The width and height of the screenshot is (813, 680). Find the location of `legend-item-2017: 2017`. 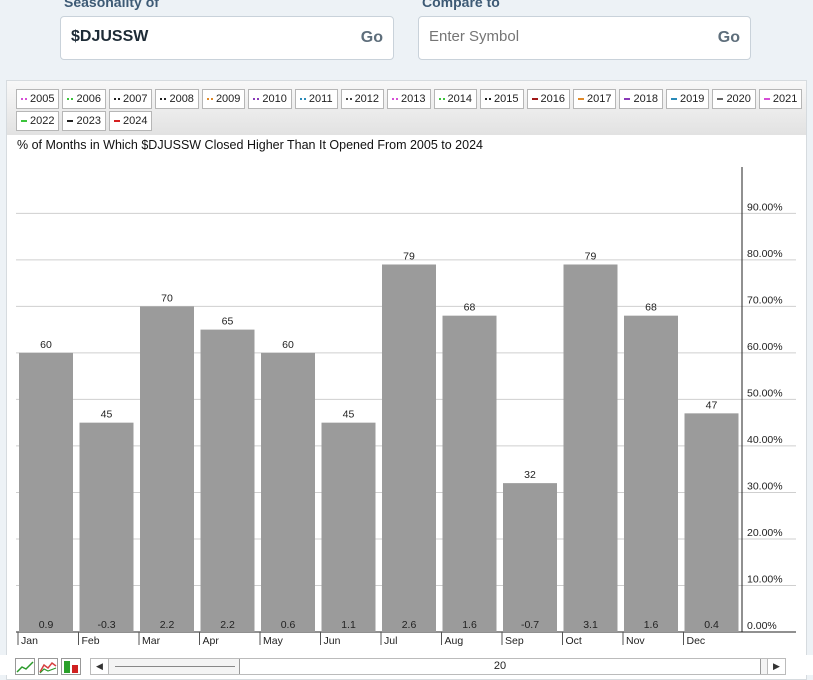

legend-item-2017: 2017 is located at coordinates (594, 99).